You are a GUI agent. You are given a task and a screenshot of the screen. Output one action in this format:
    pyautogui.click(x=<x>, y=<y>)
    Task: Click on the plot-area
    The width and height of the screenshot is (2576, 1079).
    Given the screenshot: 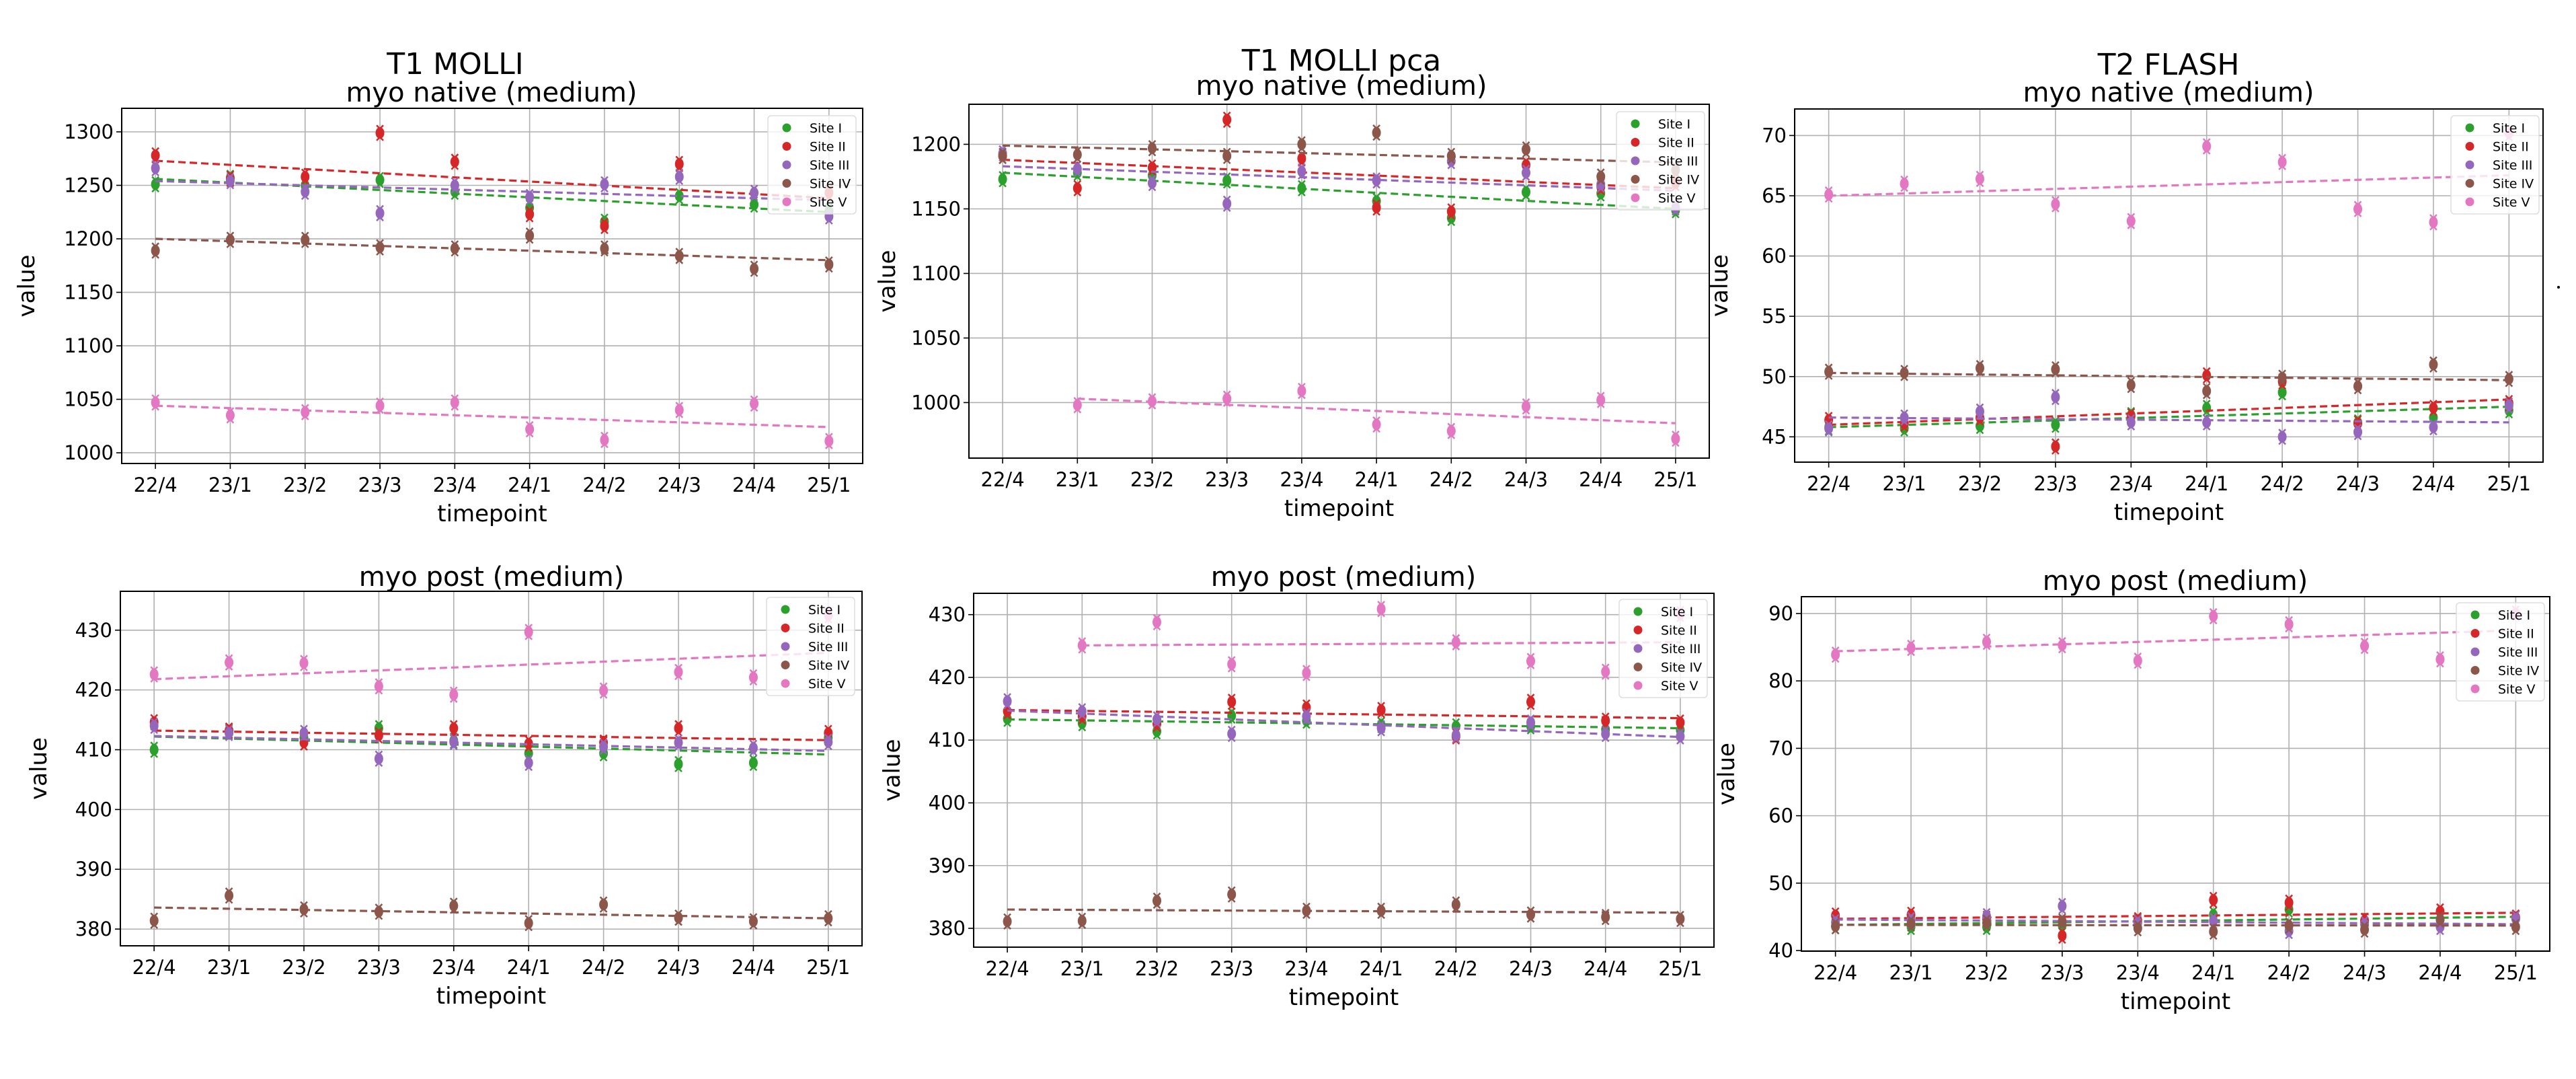 What is the action you would take?
    pyautogui.click(x=2169, y=289)
    